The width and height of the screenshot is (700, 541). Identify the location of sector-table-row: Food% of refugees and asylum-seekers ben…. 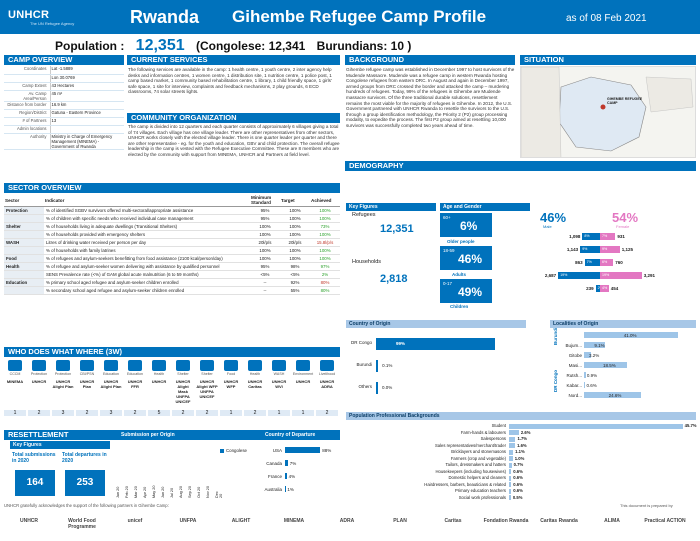
(172, 258).